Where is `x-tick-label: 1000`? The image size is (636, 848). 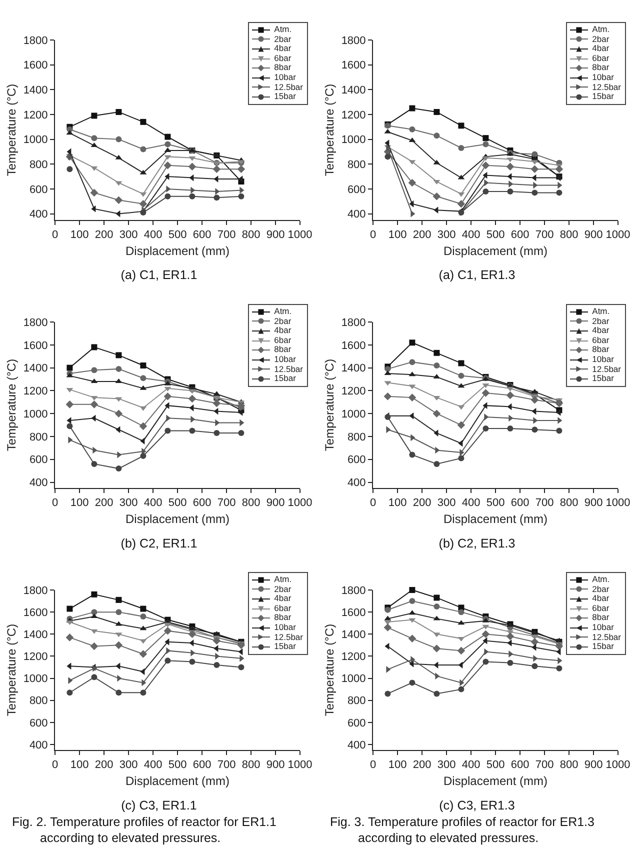
x-tick-label: 1000 is located at coordinates (300, 235).